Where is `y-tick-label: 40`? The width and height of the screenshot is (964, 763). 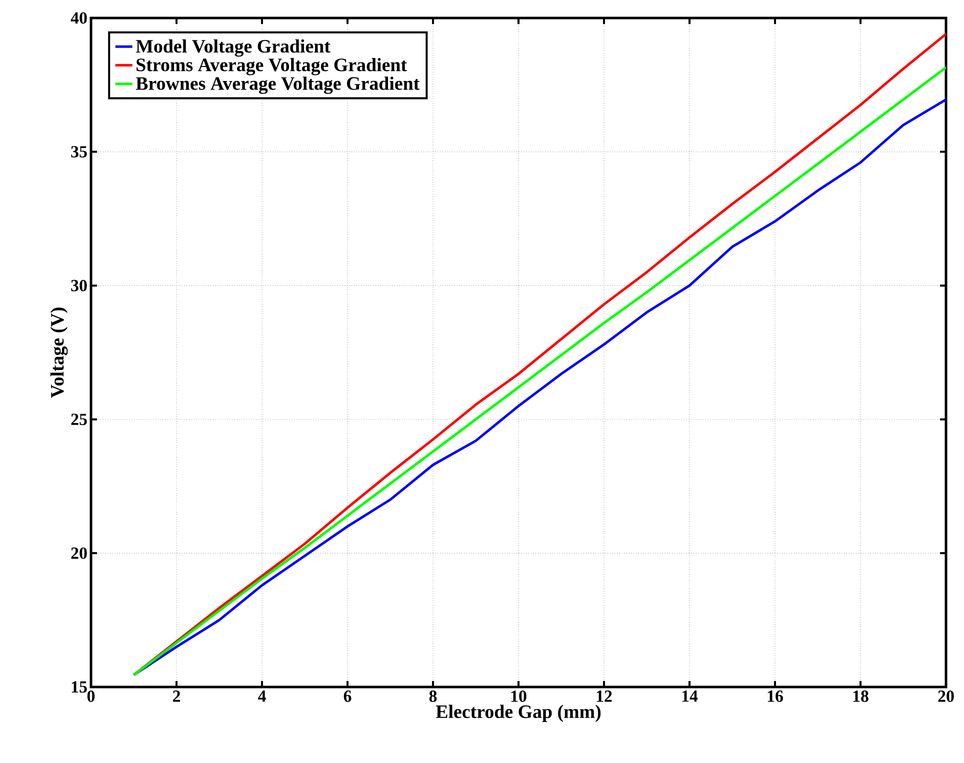 y-tick-label: 40 is located at coordinates (78, 18).